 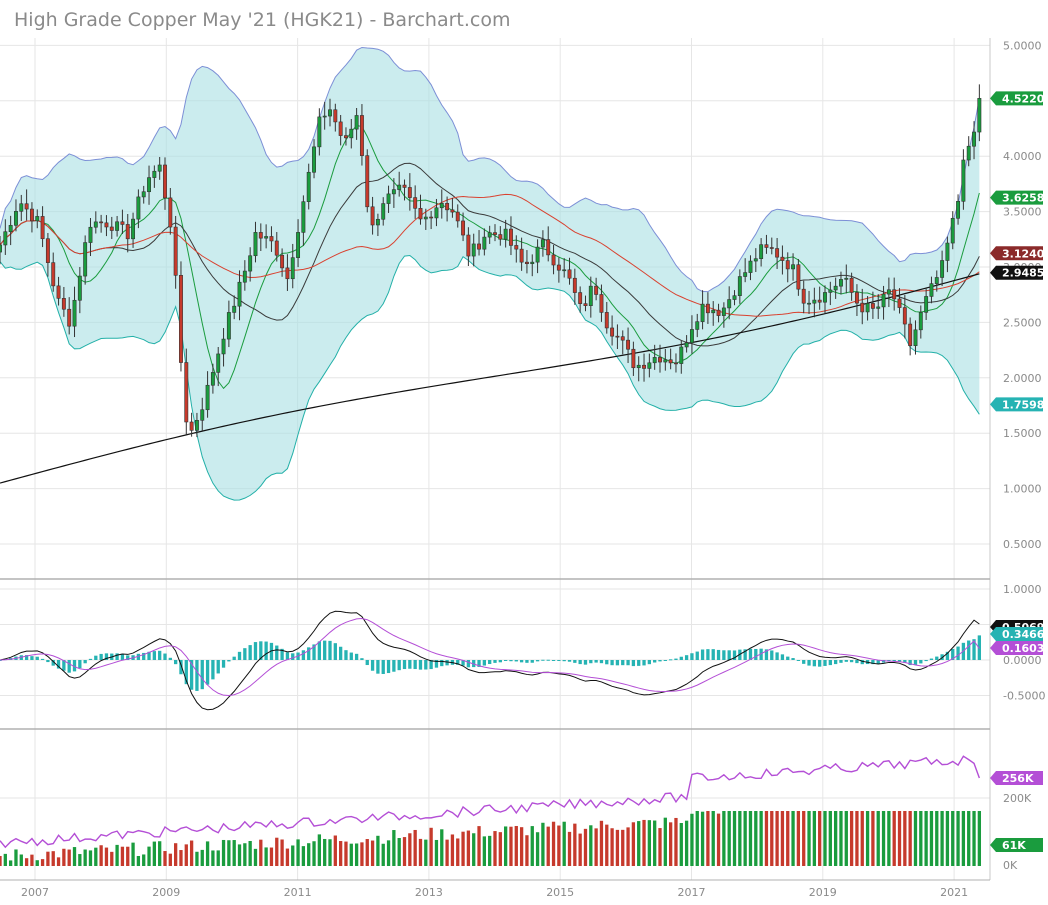 What do you see at coordinates (1022, 212) in the screenshot?
I see `price-tick-label: 3.5000` at bounding box center [1022, 212].